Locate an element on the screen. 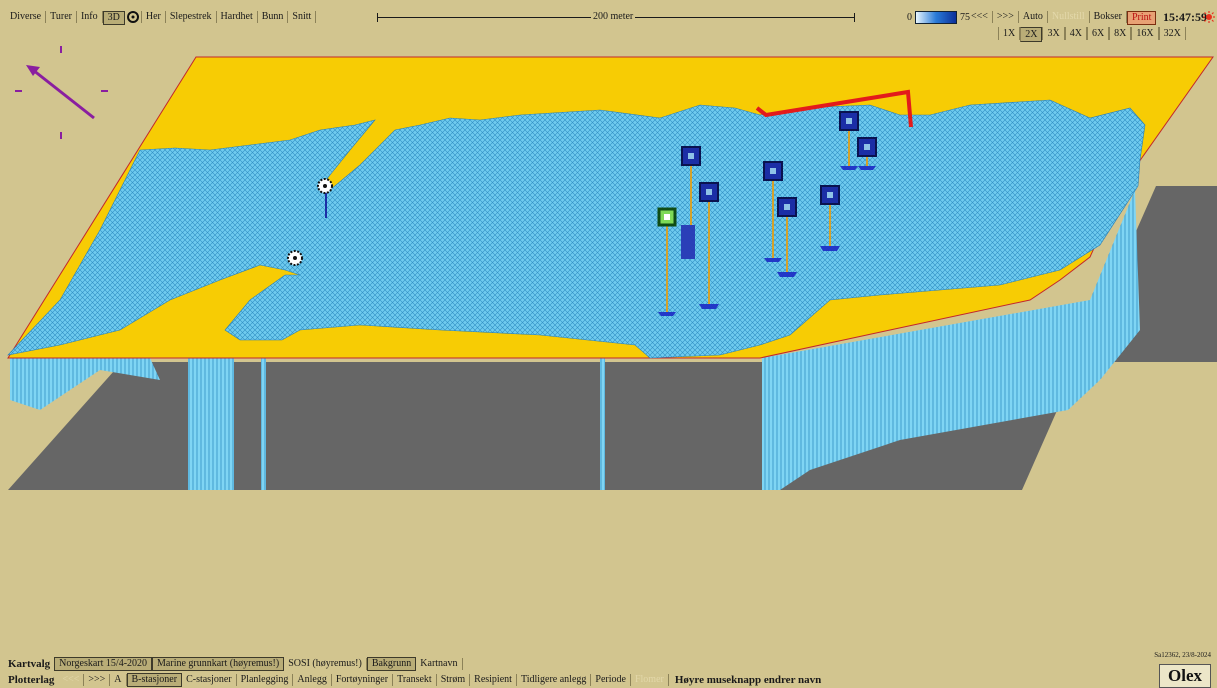 This screenshot has width=1217, height=688. layer-kartnavn: Kartnavn is located at coordinates (439, 663).